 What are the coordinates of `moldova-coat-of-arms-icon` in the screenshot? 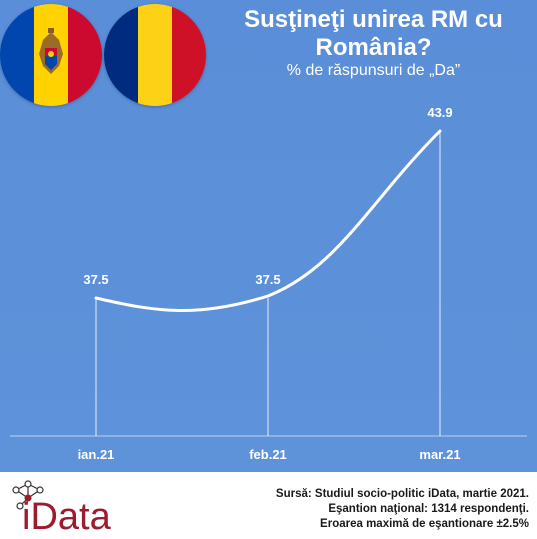 It's located at (51, 51).